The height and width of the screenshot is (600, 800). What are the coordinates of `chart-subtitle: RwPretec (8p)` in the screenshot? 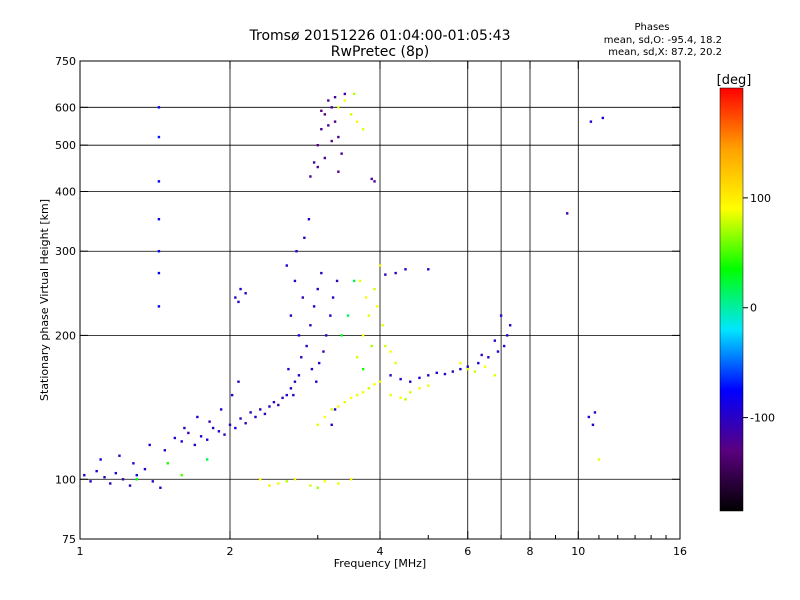 It's located at (380, 52).